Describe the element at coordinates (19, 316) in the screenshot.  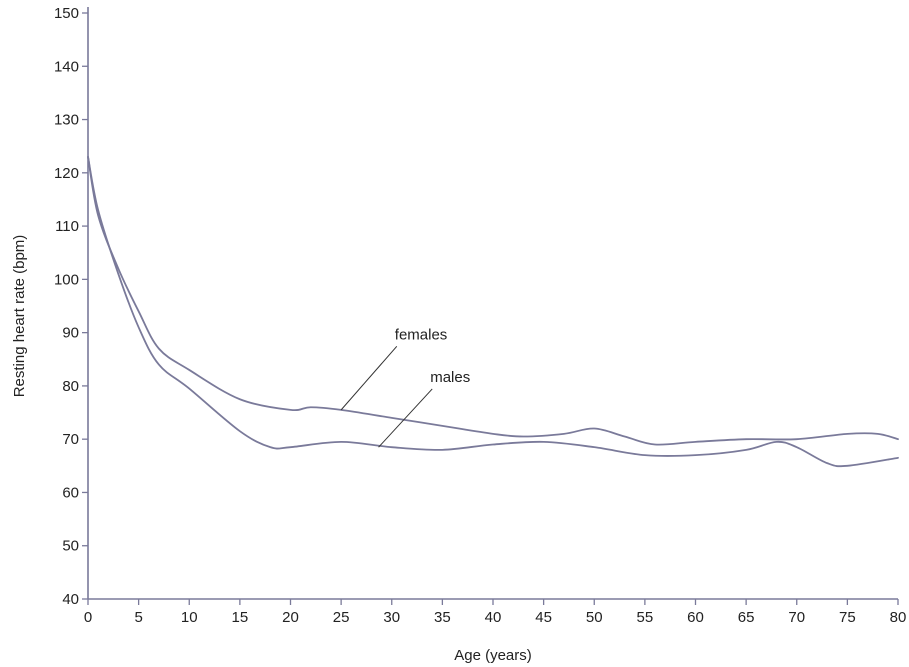
I see `y-axis-title: Resting heart rate (bpm)` at that location.